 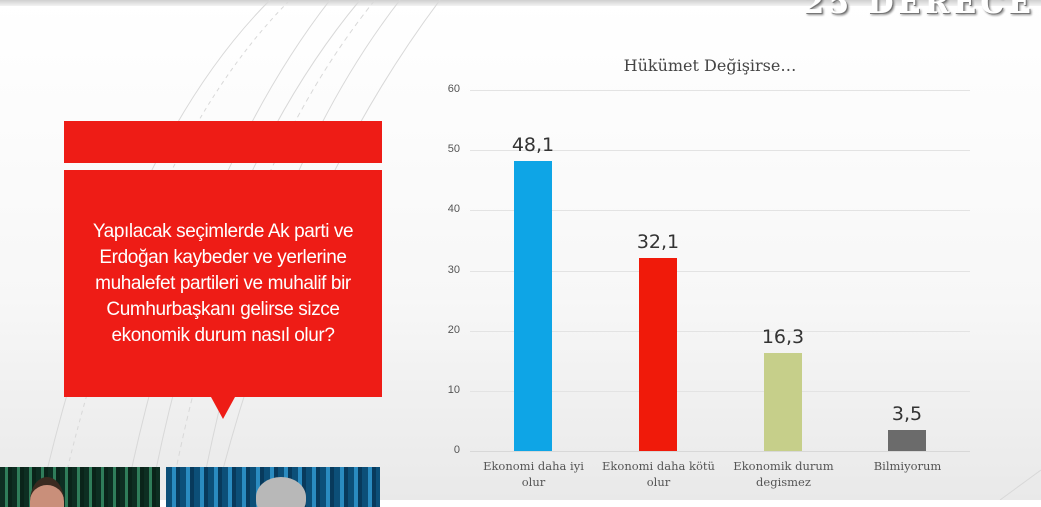 I want to click on x-label-line: Bilmiyorum, so click(x=907, y=466).